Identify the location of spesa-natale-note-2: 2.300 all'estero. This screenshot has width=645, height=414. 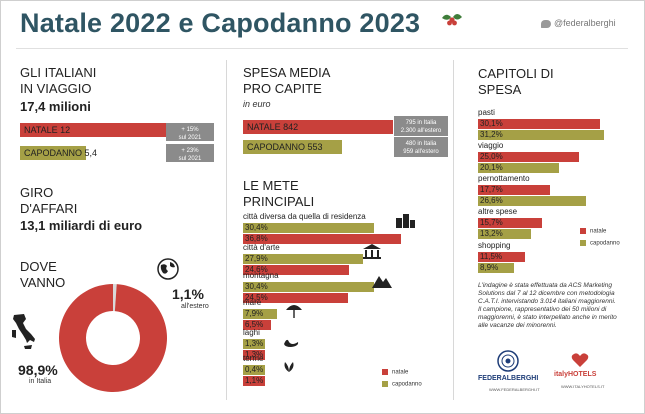
(421, 131).